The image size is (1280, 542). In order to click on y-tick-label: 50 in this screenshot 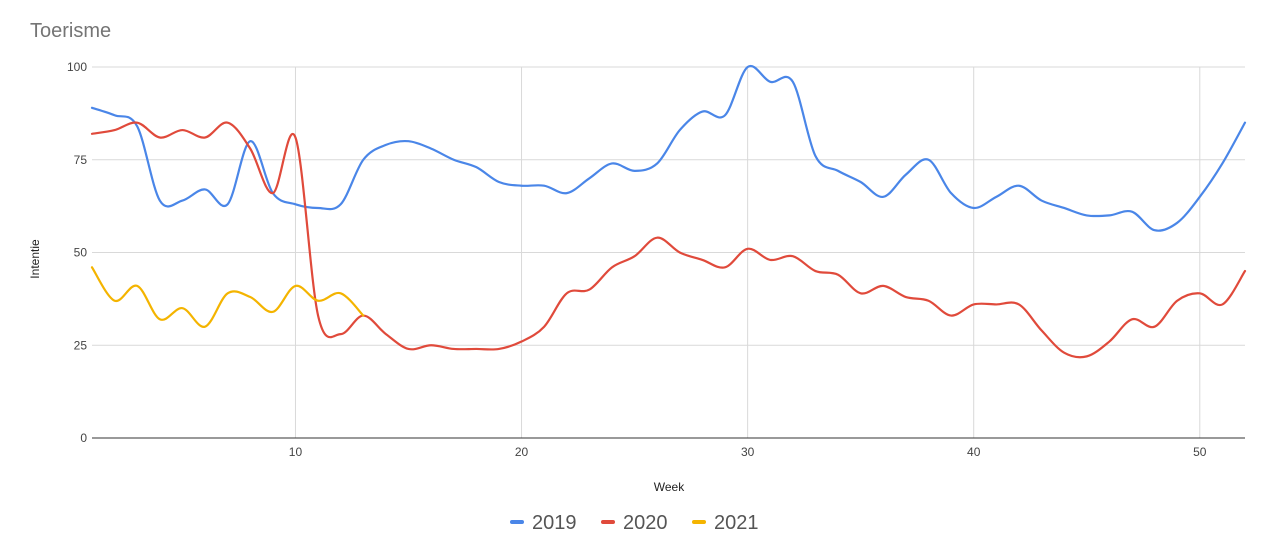, I will do `click(81, 253)`.